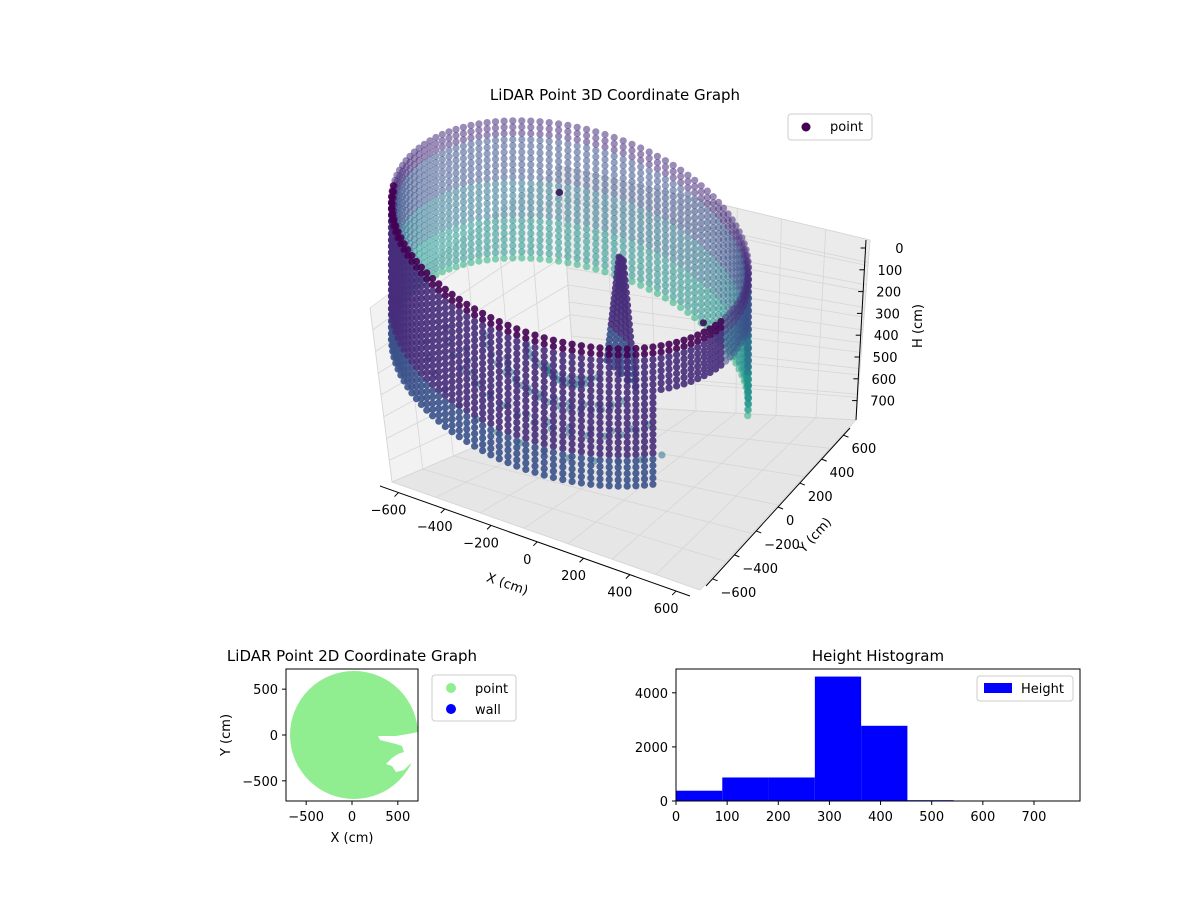  I want to click on x-tick-label-2d: −500, so click(306, 817).